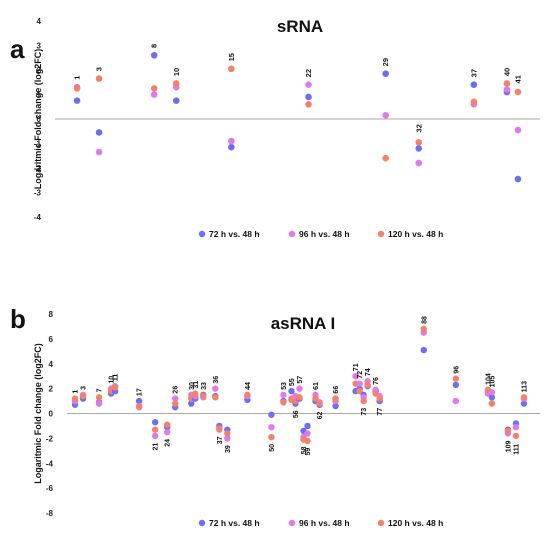 The width and height of the screenshot is (550, 544). Describe the element at coordinates (50, 488) in the screenshot. I see `panel-b-ytick-label: -6` at that location.